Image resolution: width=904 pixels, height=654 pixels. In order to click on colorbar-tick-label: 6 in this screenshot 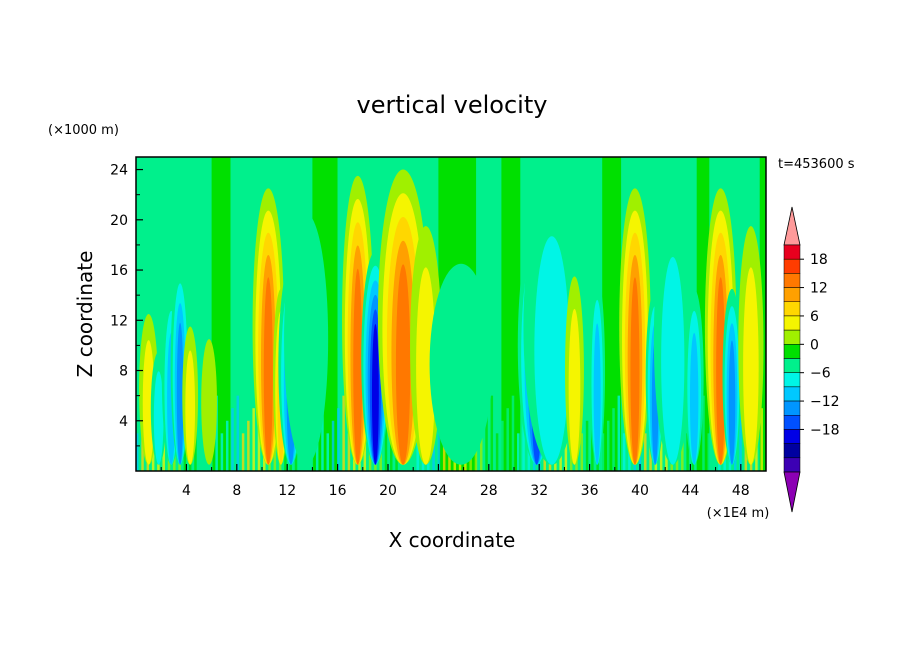, I will do `click(814, 317)`.